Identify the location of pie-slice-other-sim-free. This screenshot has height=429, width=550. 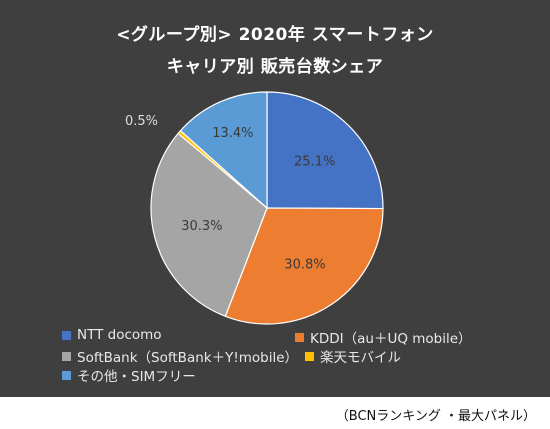
(223, 150).